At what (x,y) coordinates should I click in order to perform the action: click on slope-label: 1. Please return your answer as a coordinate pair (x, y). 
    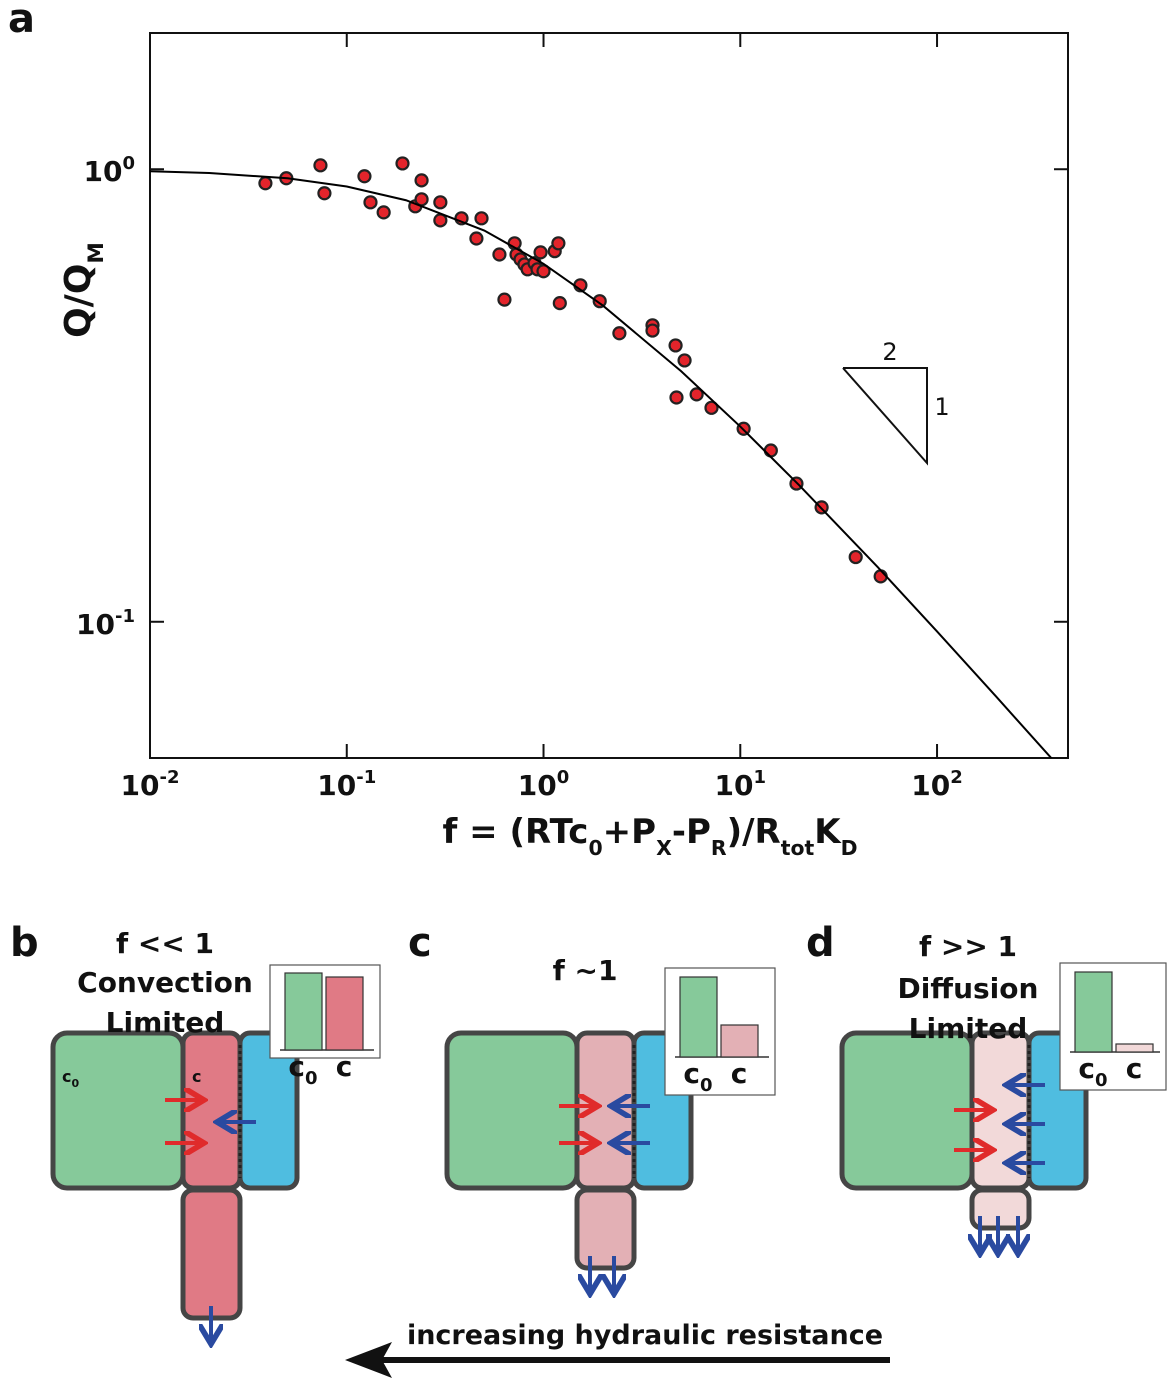
    Looking at the image, I should click on (941, 407).